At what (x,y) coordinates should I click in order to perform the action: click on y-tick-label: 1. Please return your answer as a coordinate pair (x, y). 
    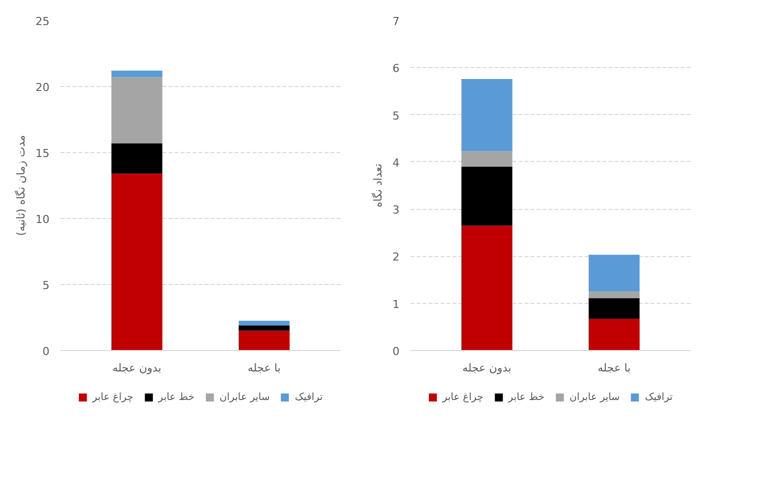
    Looking at the image, I should click on (396, 304).